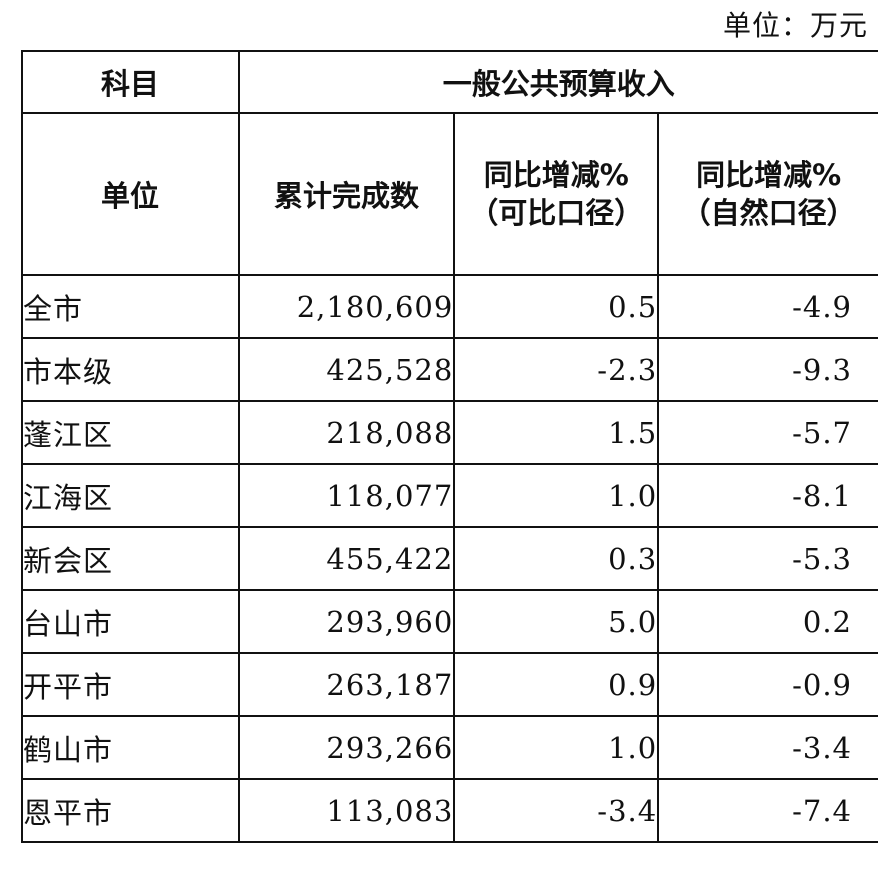 This screenshot has height=876, width=878. Describe the element at coordinates (130, 747) in the screenshot. I see `unit-name-cell: 鹤山市` at that location.